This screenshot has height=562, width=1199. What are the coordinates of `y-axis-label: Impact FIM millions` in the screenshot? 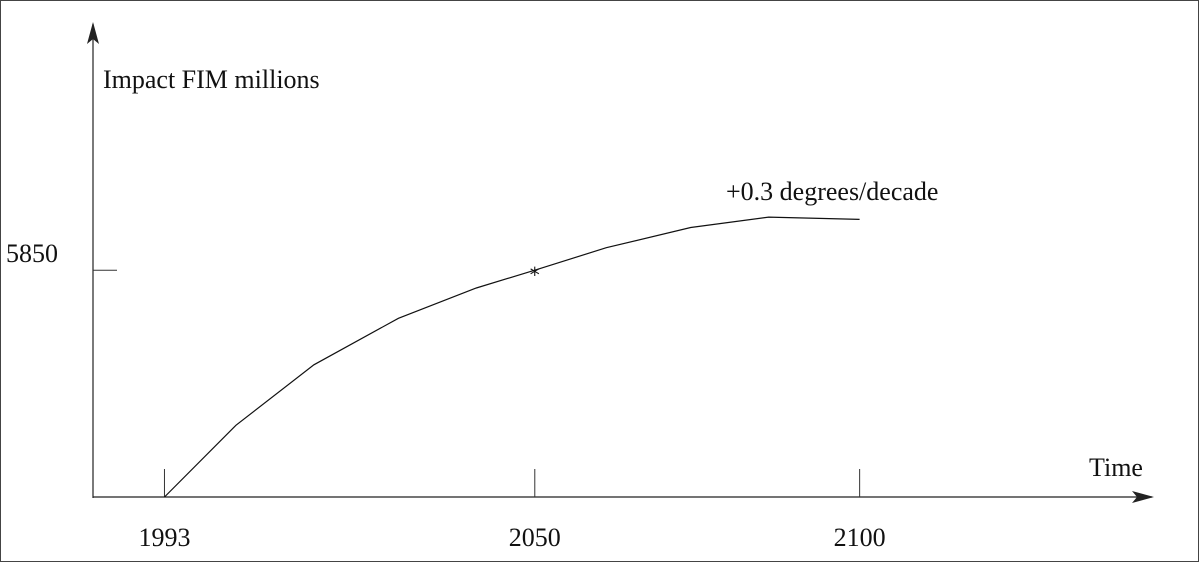 It's located at (211, 79).